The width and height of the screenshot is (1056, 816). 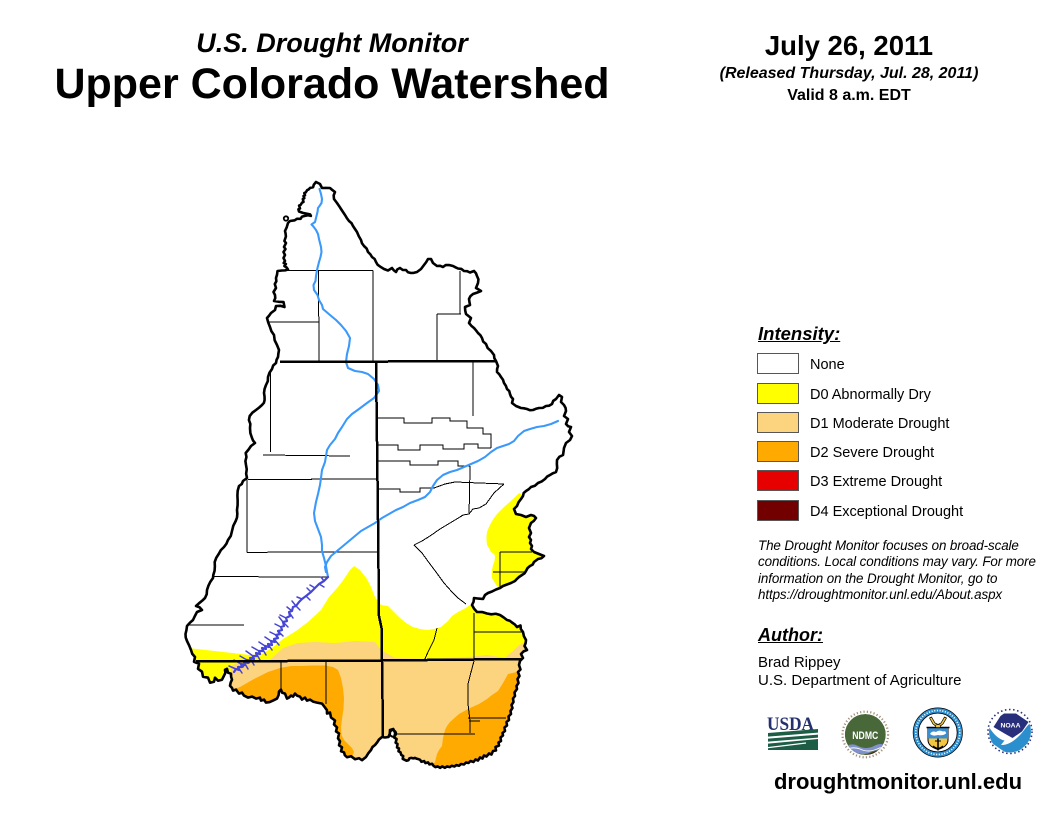 What do you see at coordinates (790, 724) in the screenshot?
I see `svg-text: USDA` at bounding box center [790, 724].